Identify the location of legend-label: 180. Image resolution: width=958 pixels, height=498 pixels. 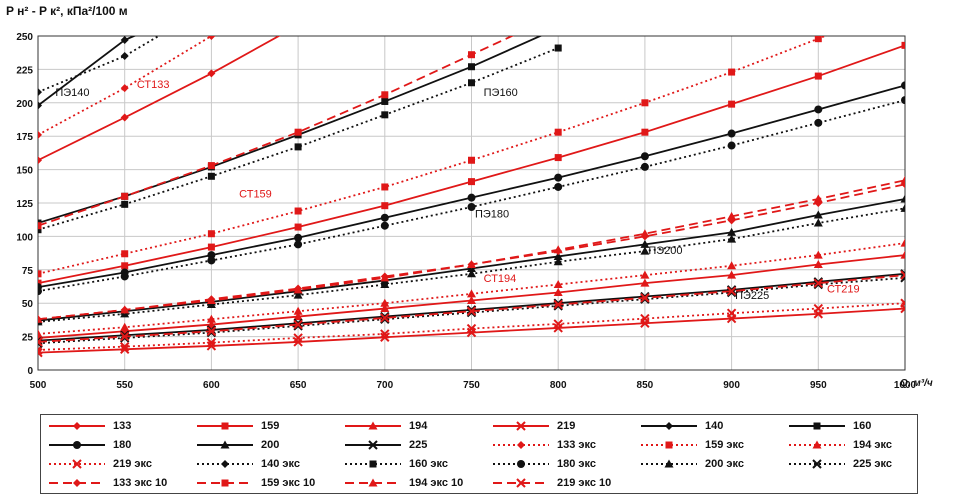
(122, 445).